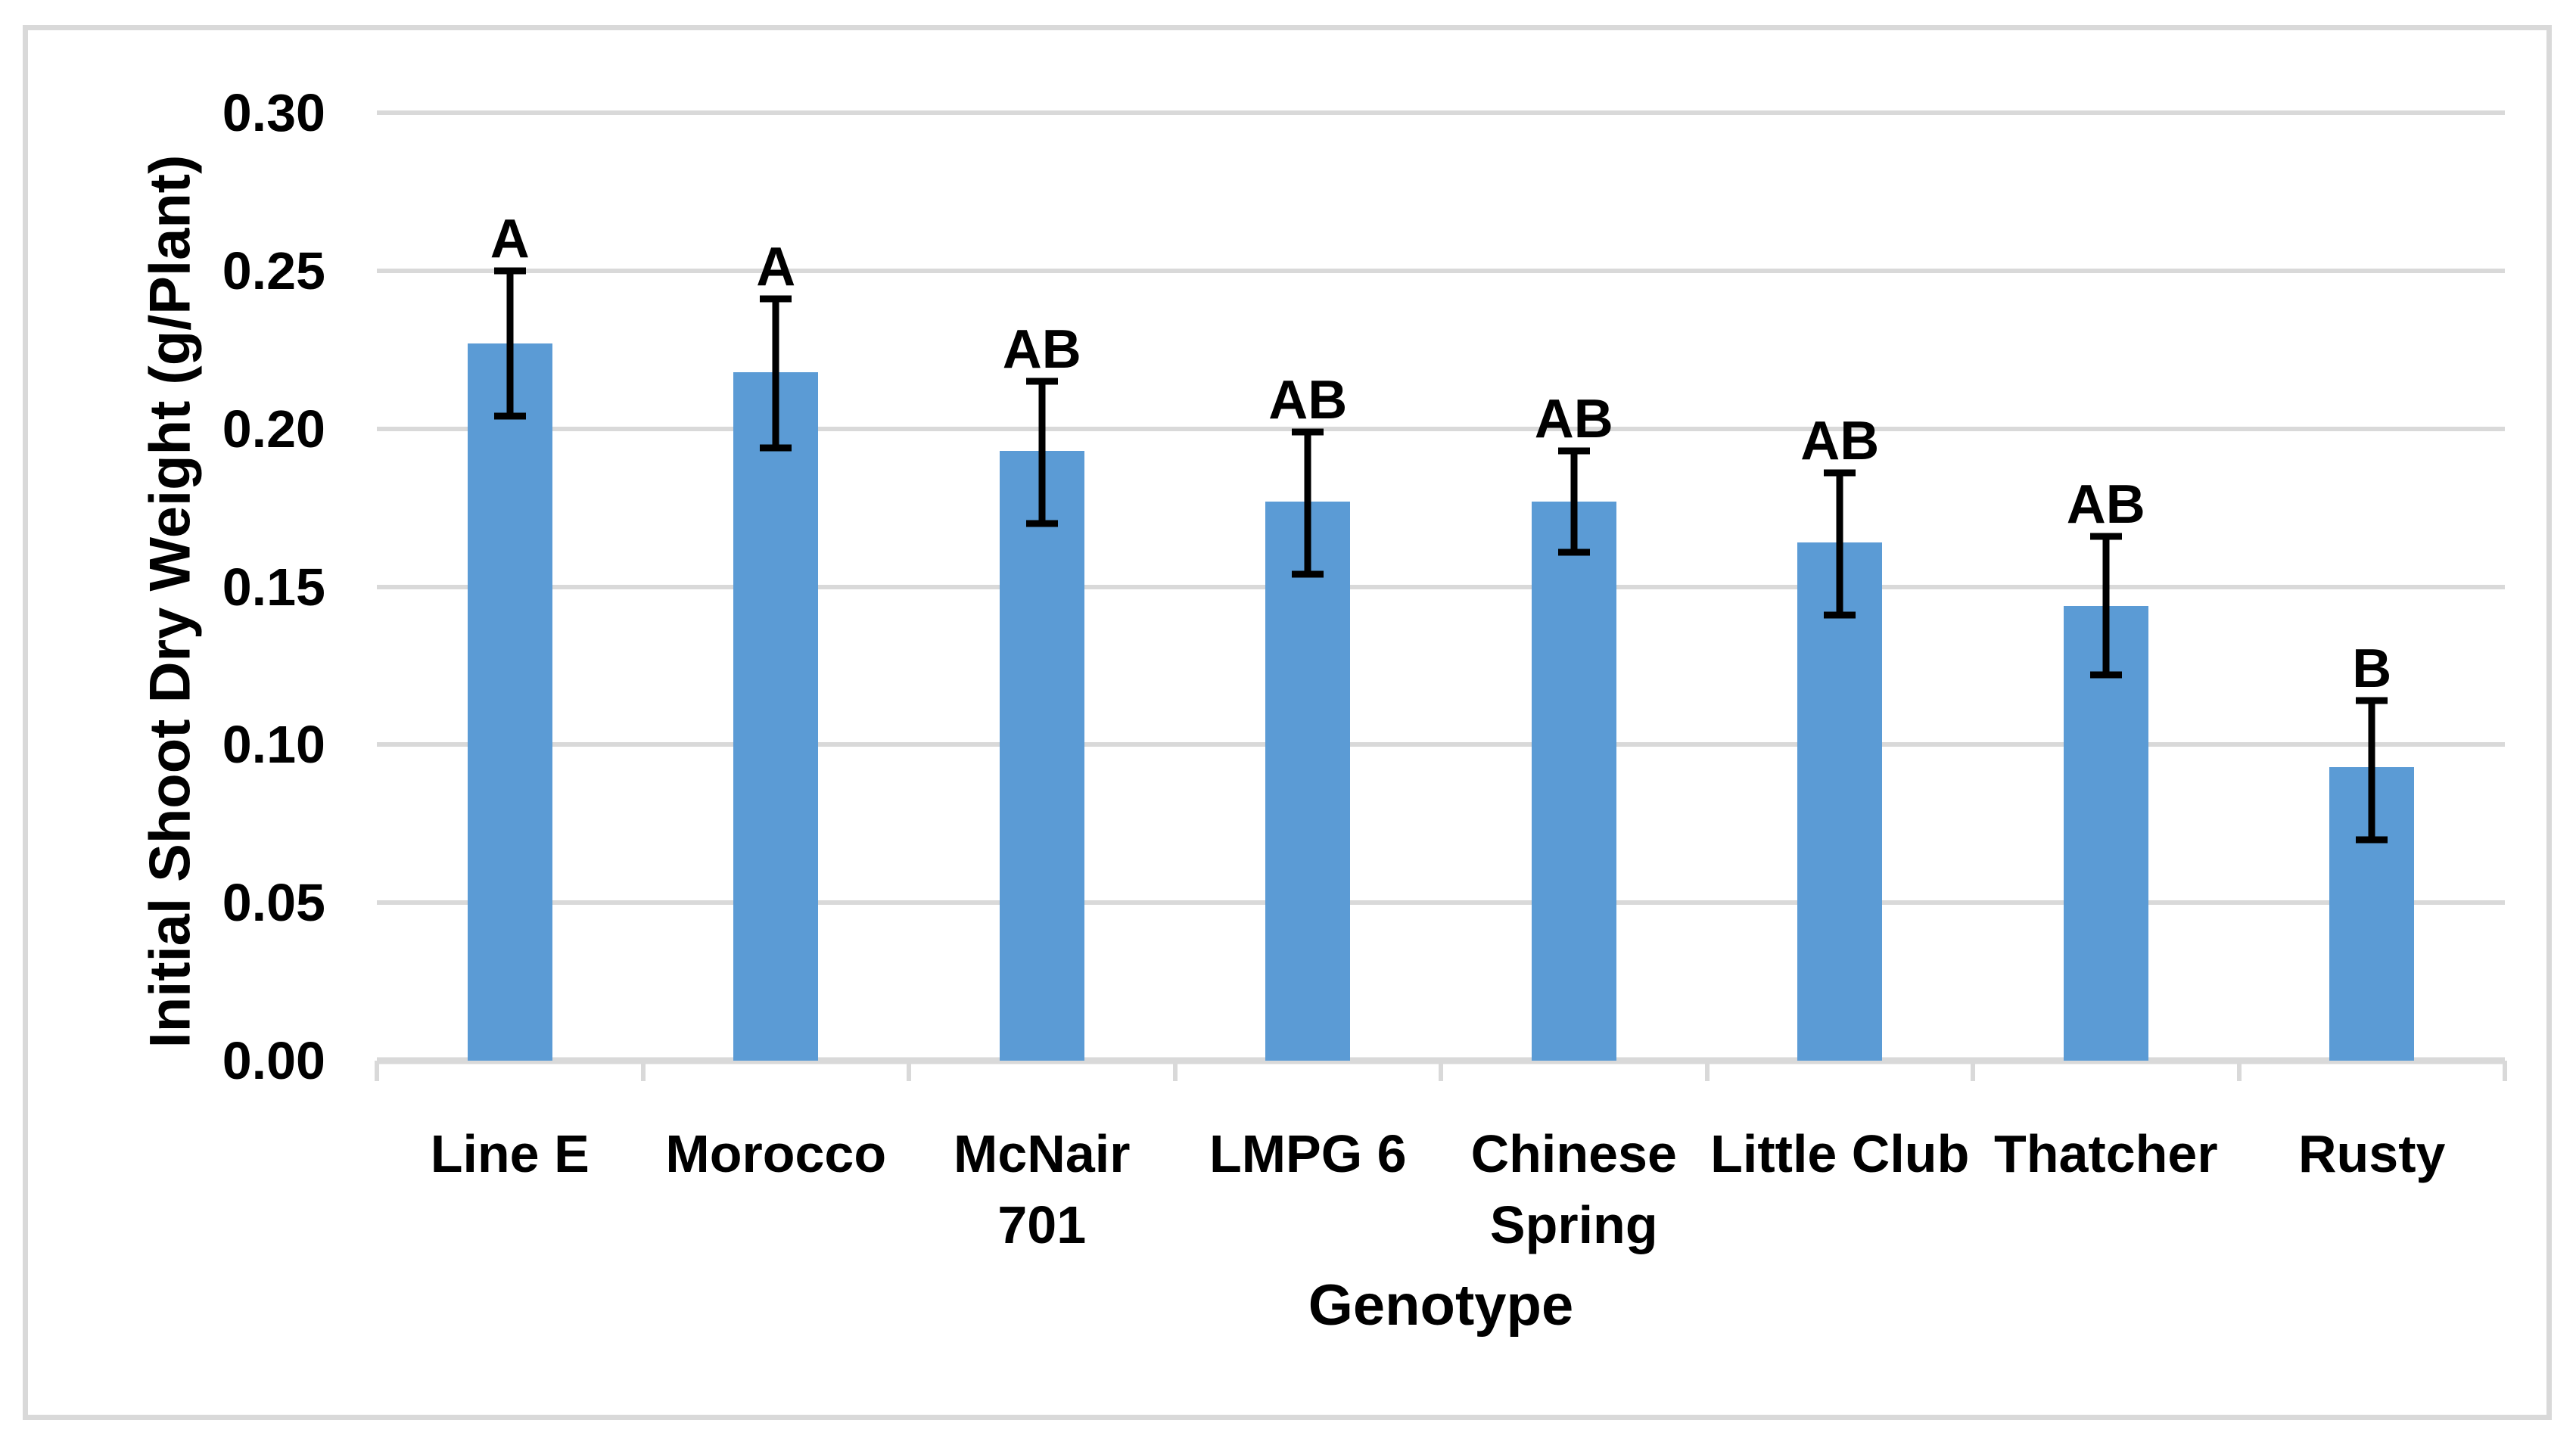  Describe the element at coordinates (1441, 1305) in the screenshot. I see `x-axis-title: Genotype` at that location.